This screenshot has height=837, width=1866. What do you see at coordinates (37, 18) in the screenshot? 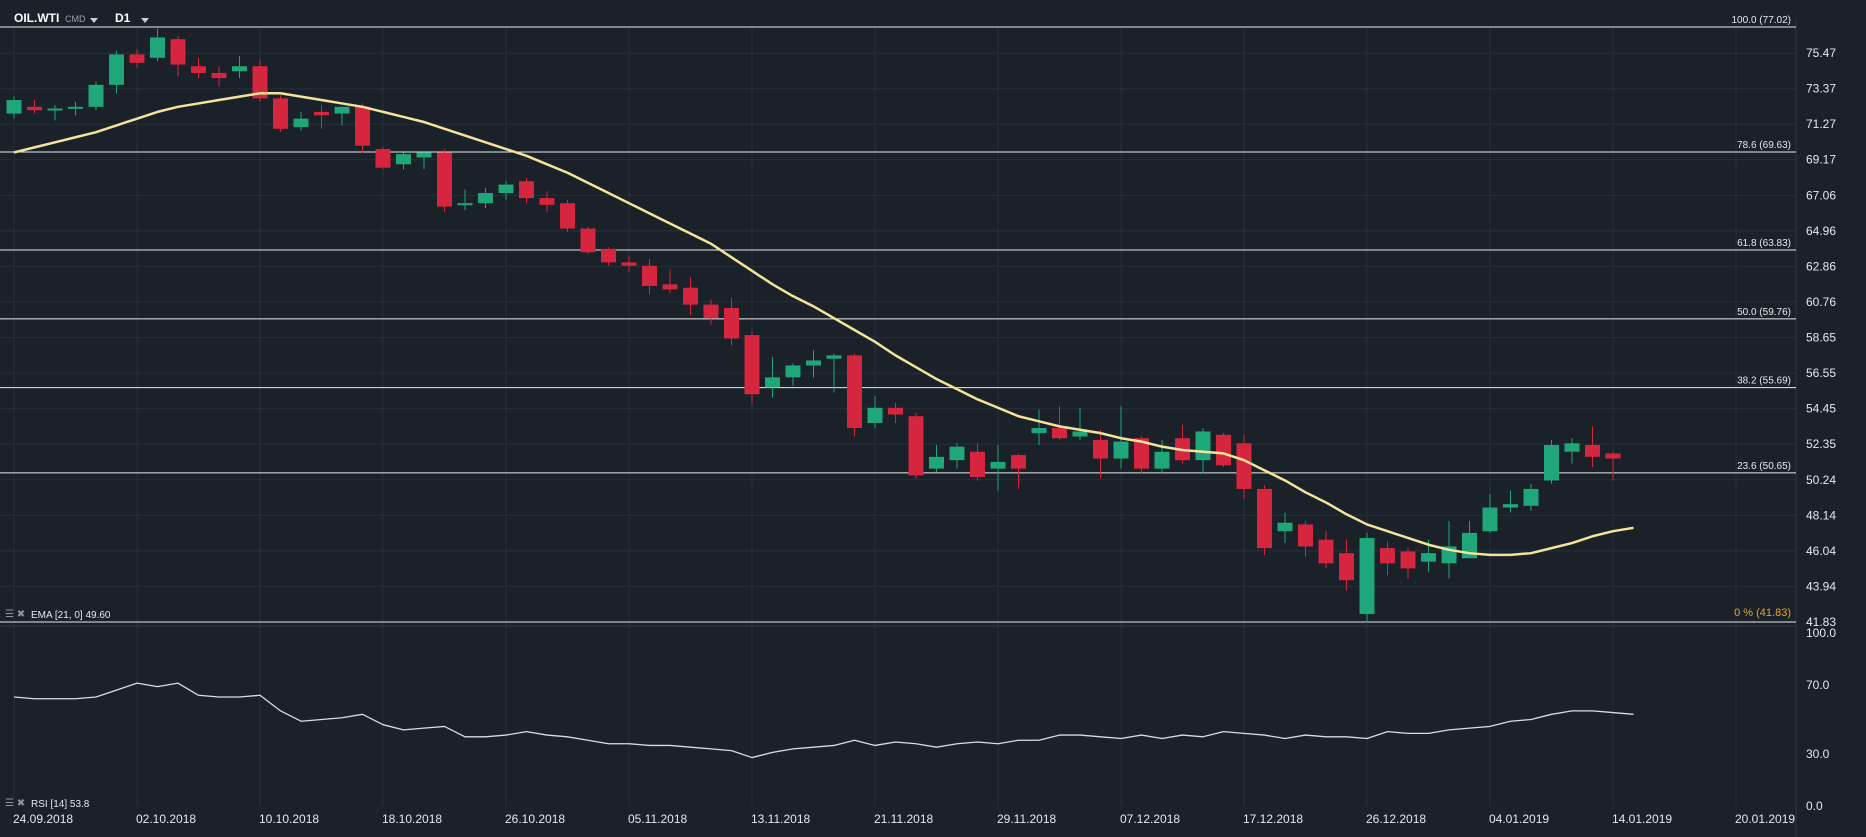
I see `symbol-label: OIL.WTI` at bounding box center [37, 18].